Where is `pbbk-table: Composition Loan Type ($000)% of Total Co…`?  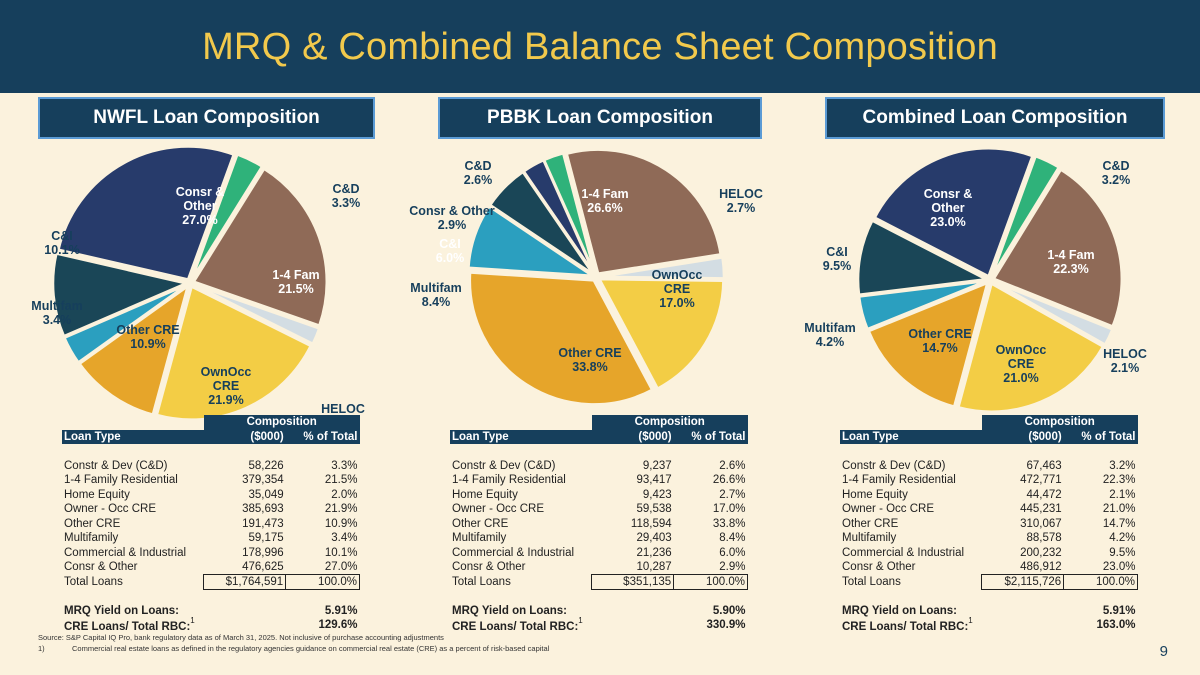 pbbk-table: Composition Loan Type ($000)% of Total Co… is located at coordinates (599, 524).